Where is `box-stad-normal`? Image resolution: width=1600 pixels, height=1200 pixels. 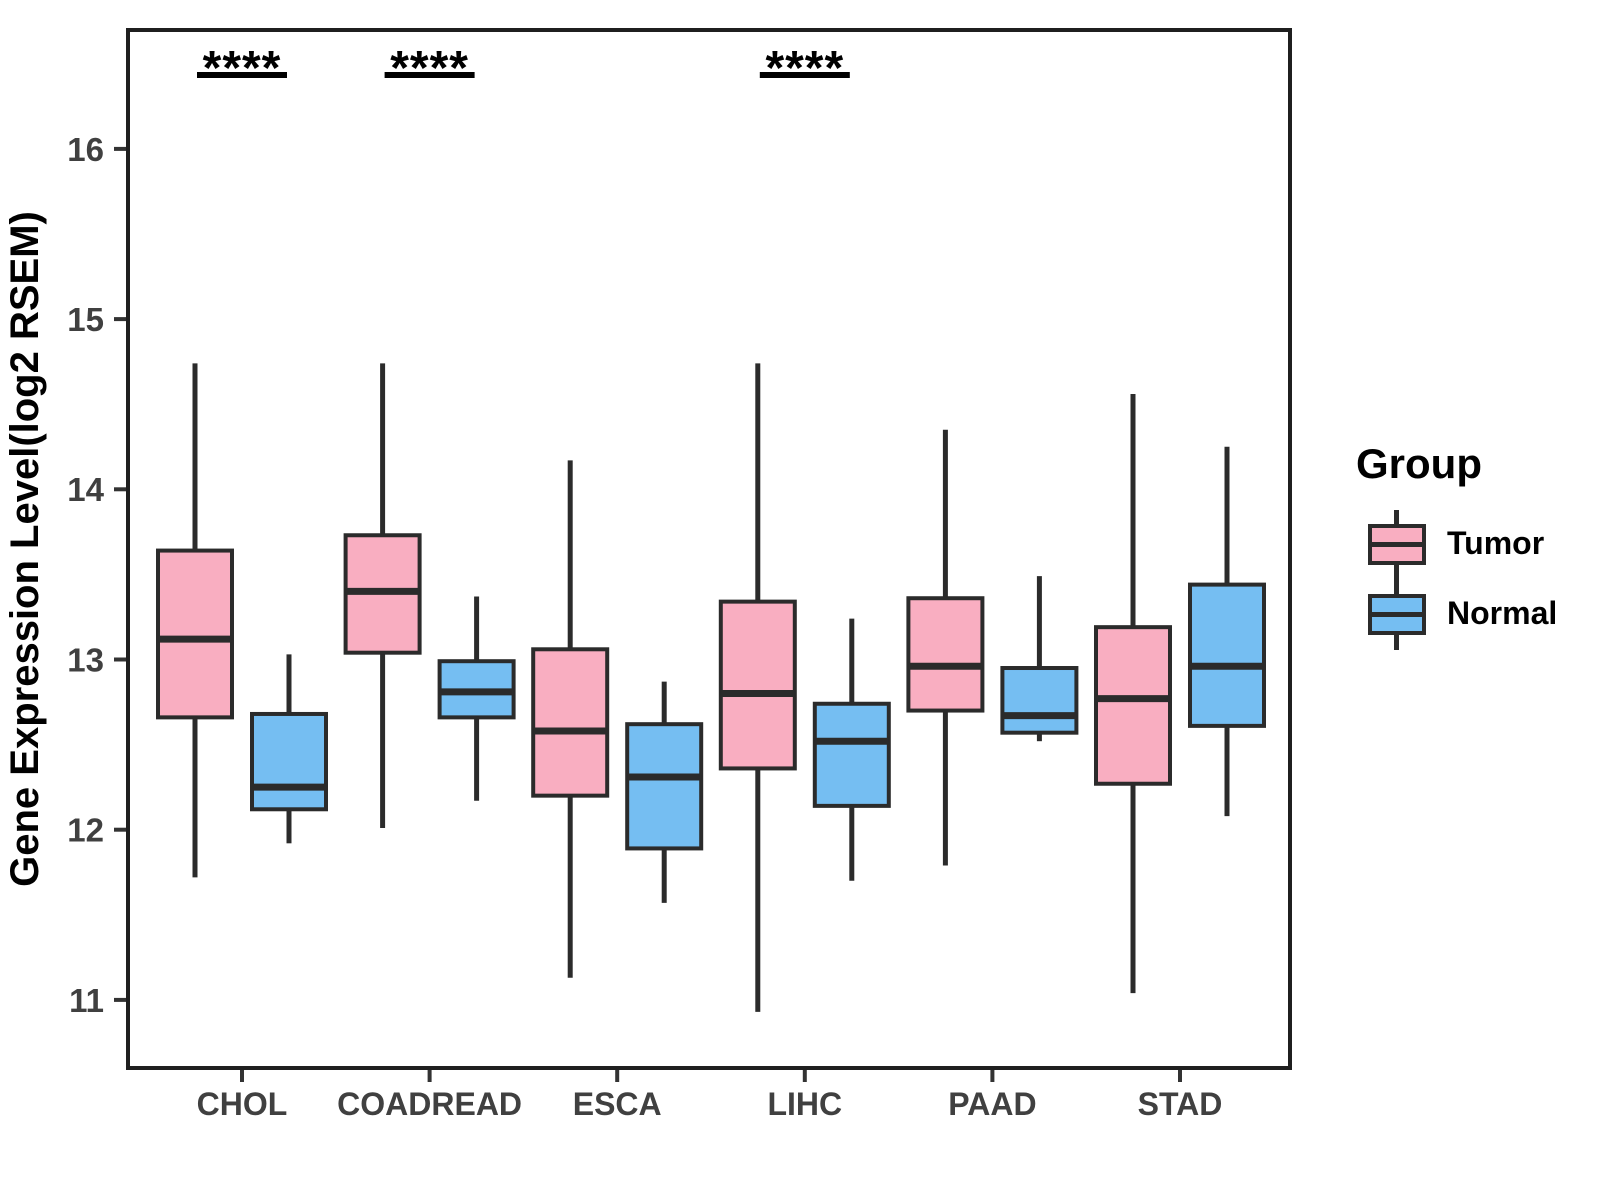
box-stad-normal is located at coordinates (1227, 631).